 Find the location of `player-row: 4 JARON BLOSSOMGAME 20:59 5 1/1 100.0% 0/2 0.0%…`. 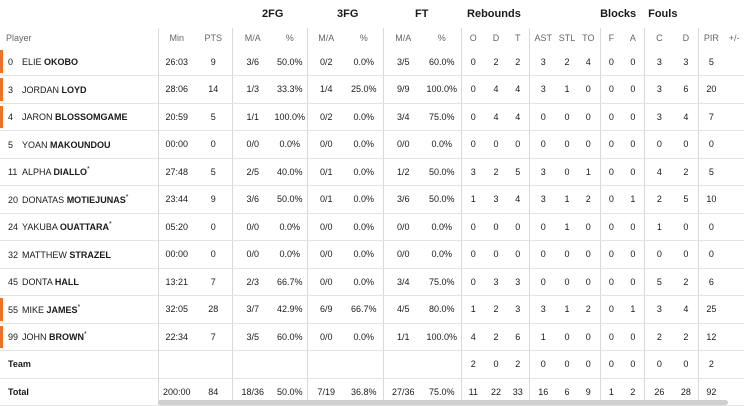

player-row: 4 JARON BLOSSOMGAME 20:59 5 1/1 100.0% 0/2 0.0%… is located at coordinates (372, 117).